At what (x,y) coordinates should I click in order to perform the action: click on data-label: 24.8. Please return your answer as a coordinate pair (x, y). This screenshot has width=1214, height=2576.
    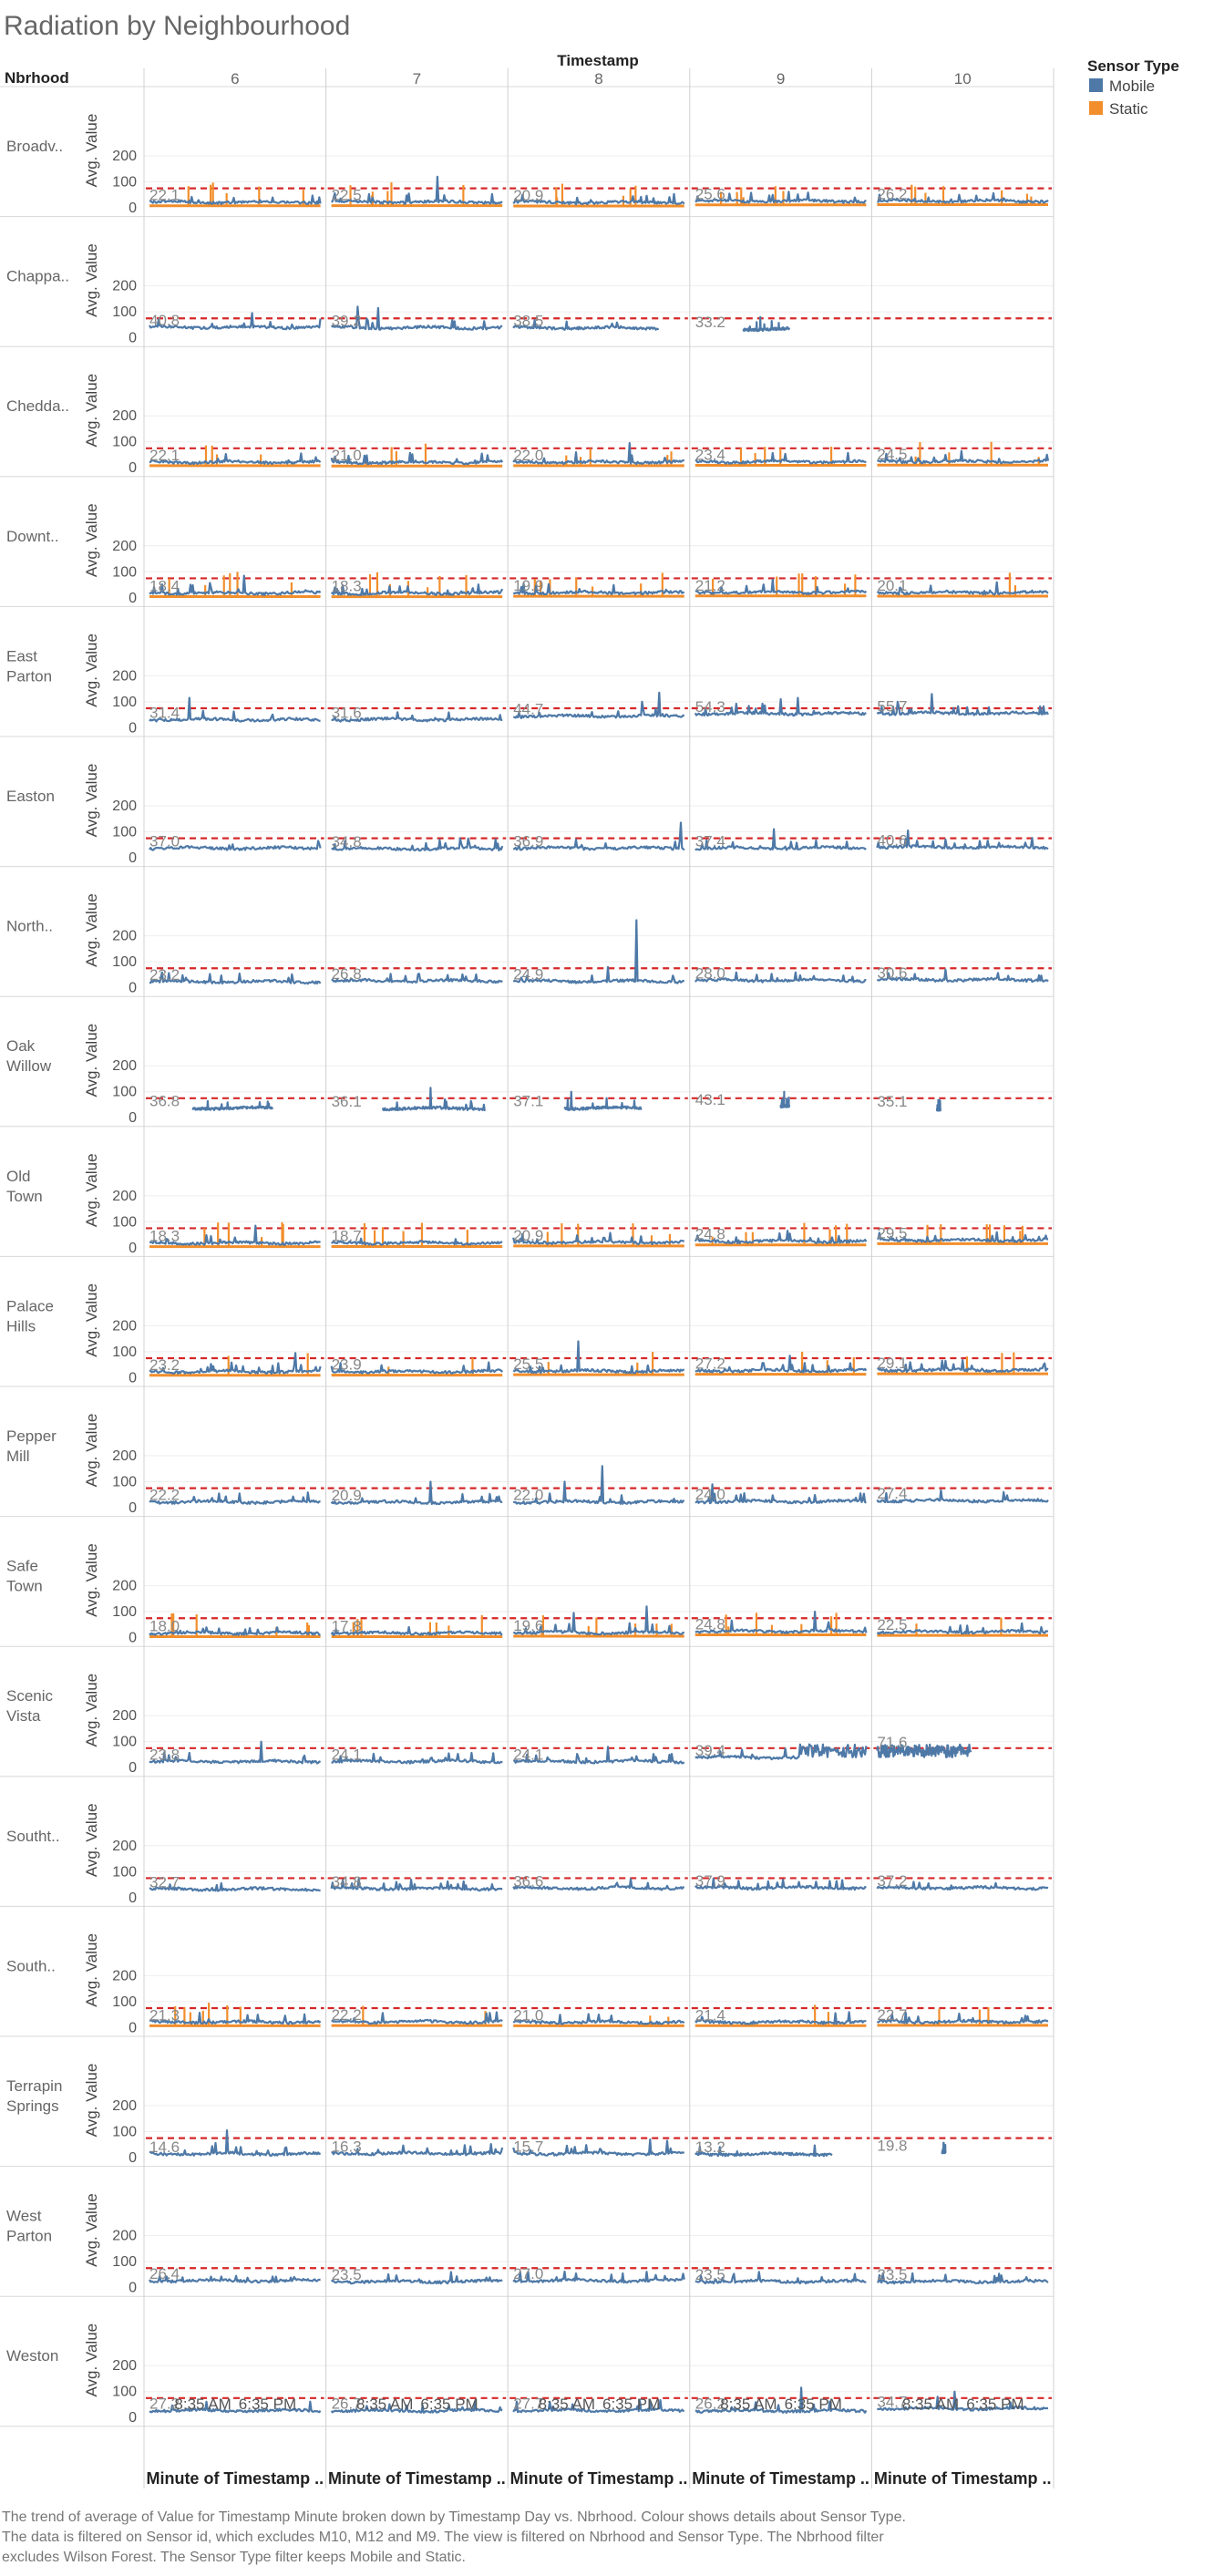
    Looking at the image, I should click on (710, 1624).